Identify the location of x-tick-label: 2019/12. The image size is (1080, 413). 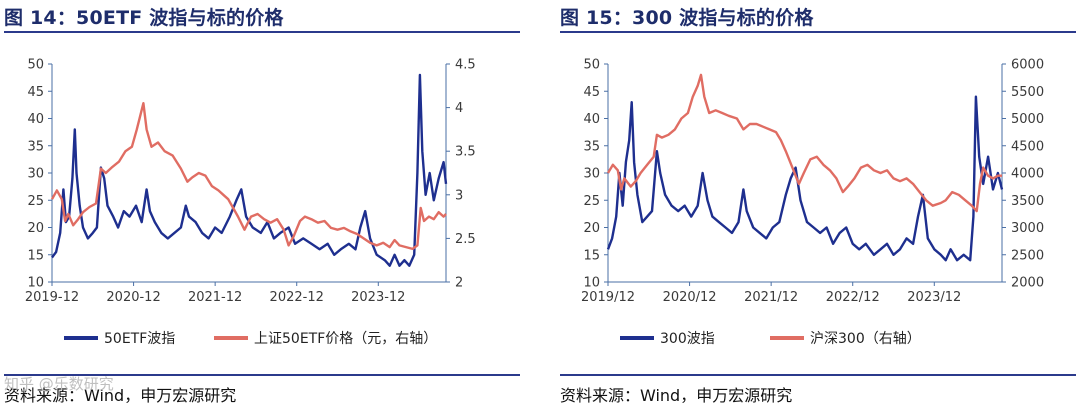
(608, 297).